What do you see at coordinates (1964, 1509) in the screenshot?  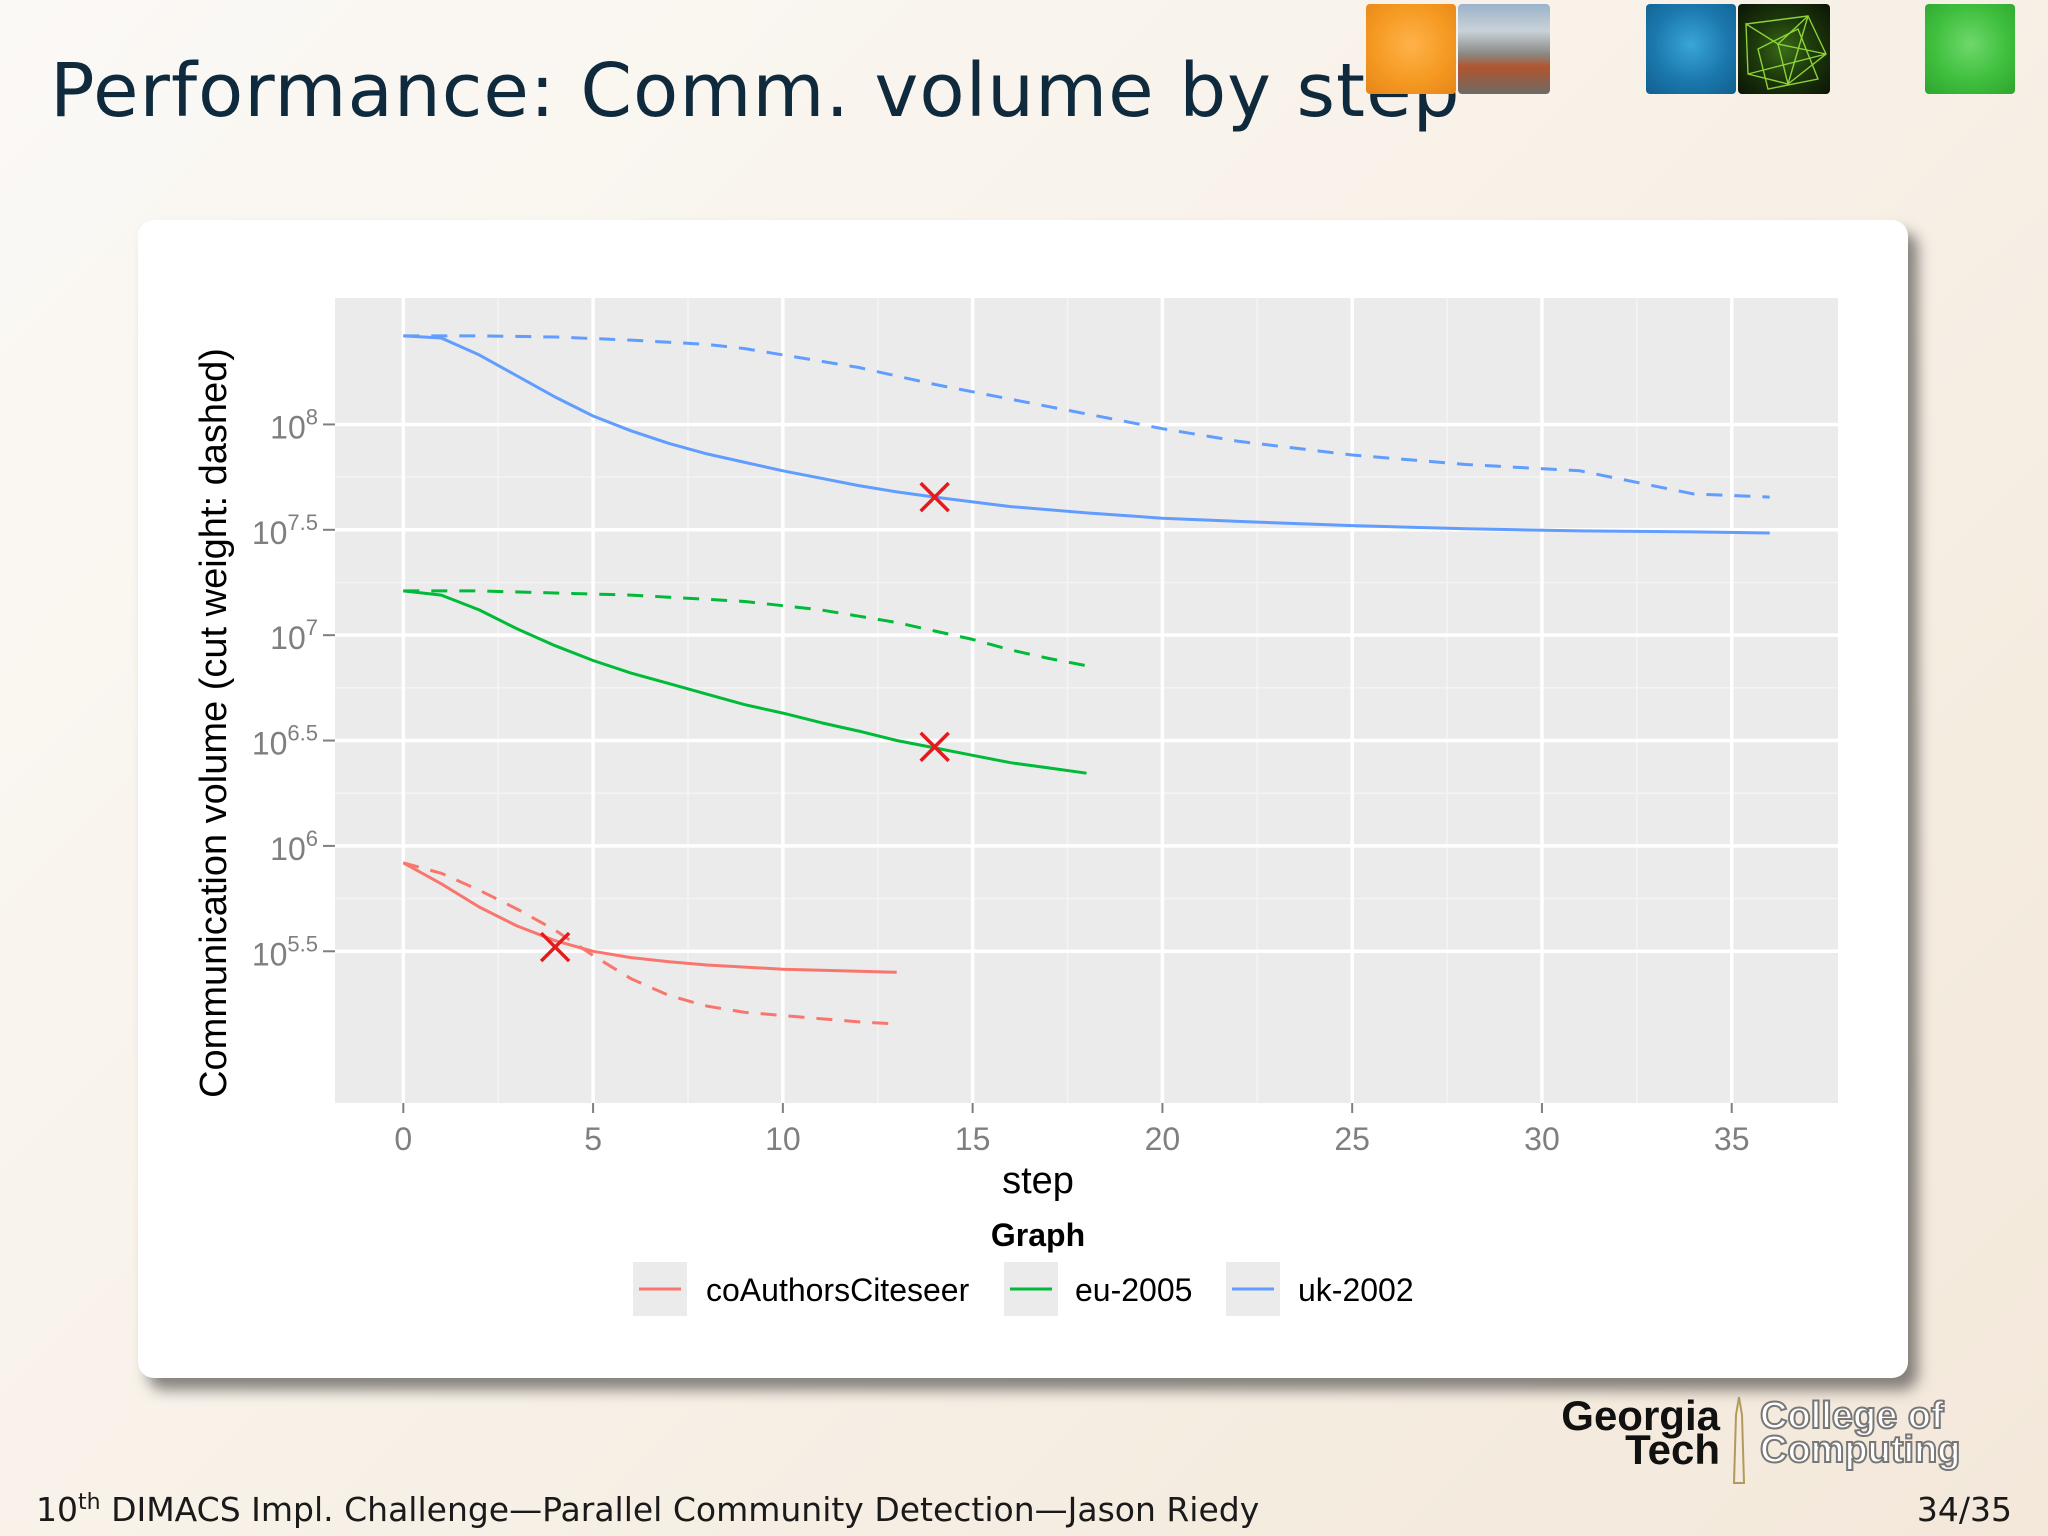 I see `page-number: 34/35` at bounding box center [1964, 1509].